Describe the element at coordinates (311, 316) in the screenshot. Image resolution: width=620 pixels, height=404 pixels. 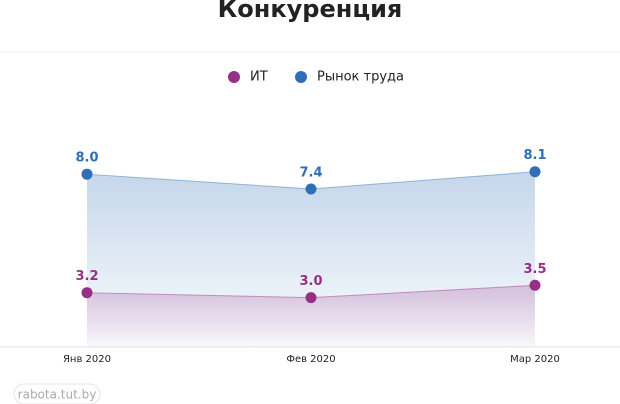
I see `area` at that location.